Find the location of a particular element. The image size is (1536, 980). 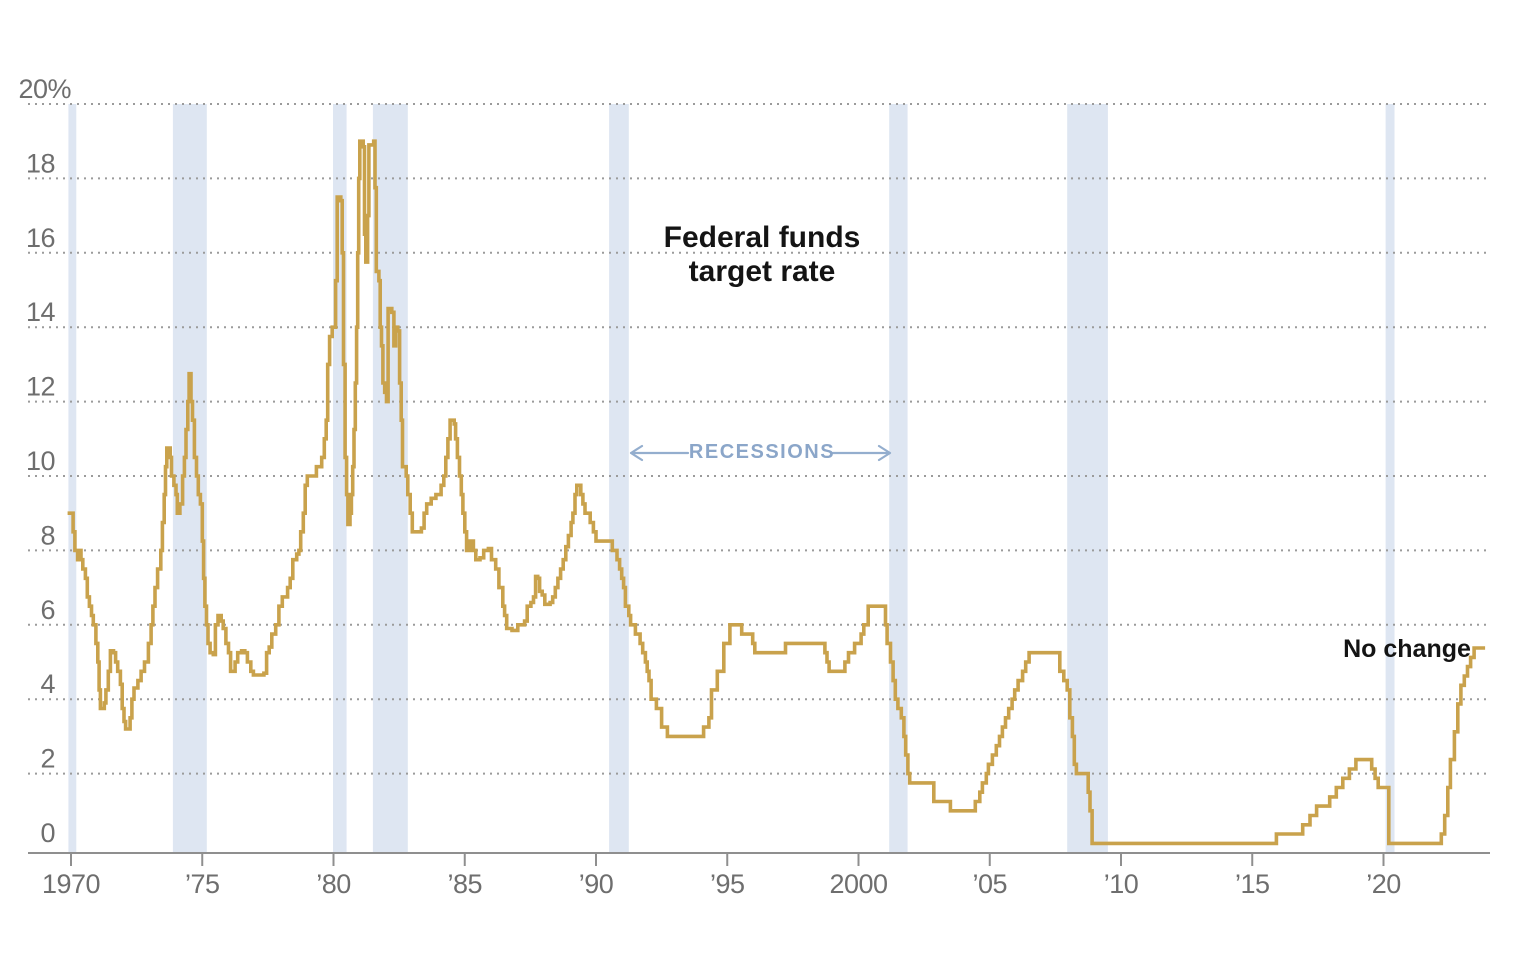

x-tick-label: ’85 is located at coordinates (464, 884).